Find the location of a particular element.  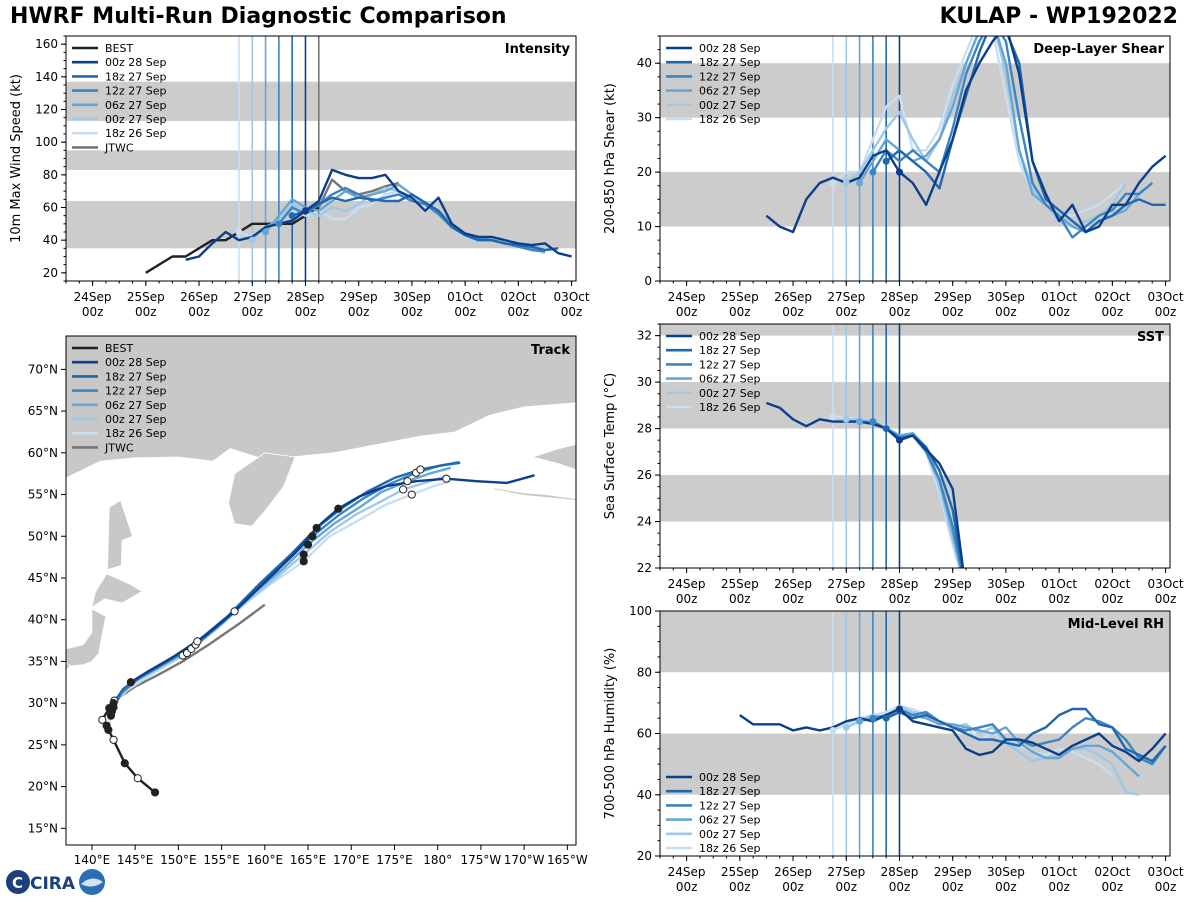

x-tick-day: 01Oct is located at coordinates (1059, 584).